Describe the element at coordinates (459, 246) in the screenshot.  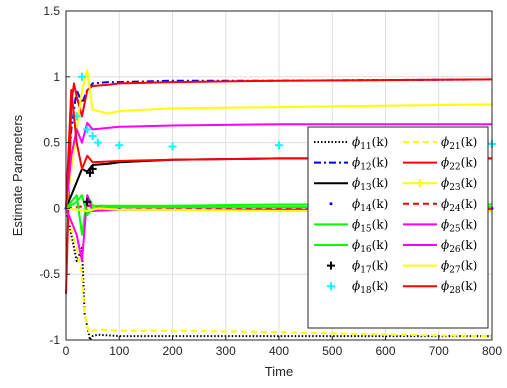
I see `svg-text: ϕ26(k)` at that location.